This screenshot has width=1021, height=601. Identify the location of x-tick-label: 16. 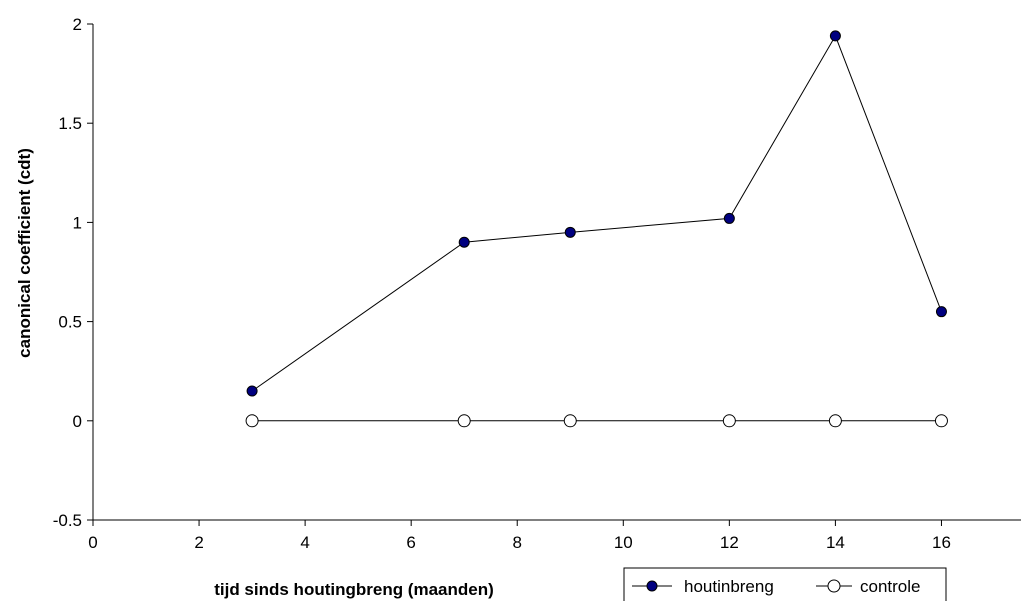
(941, 542).